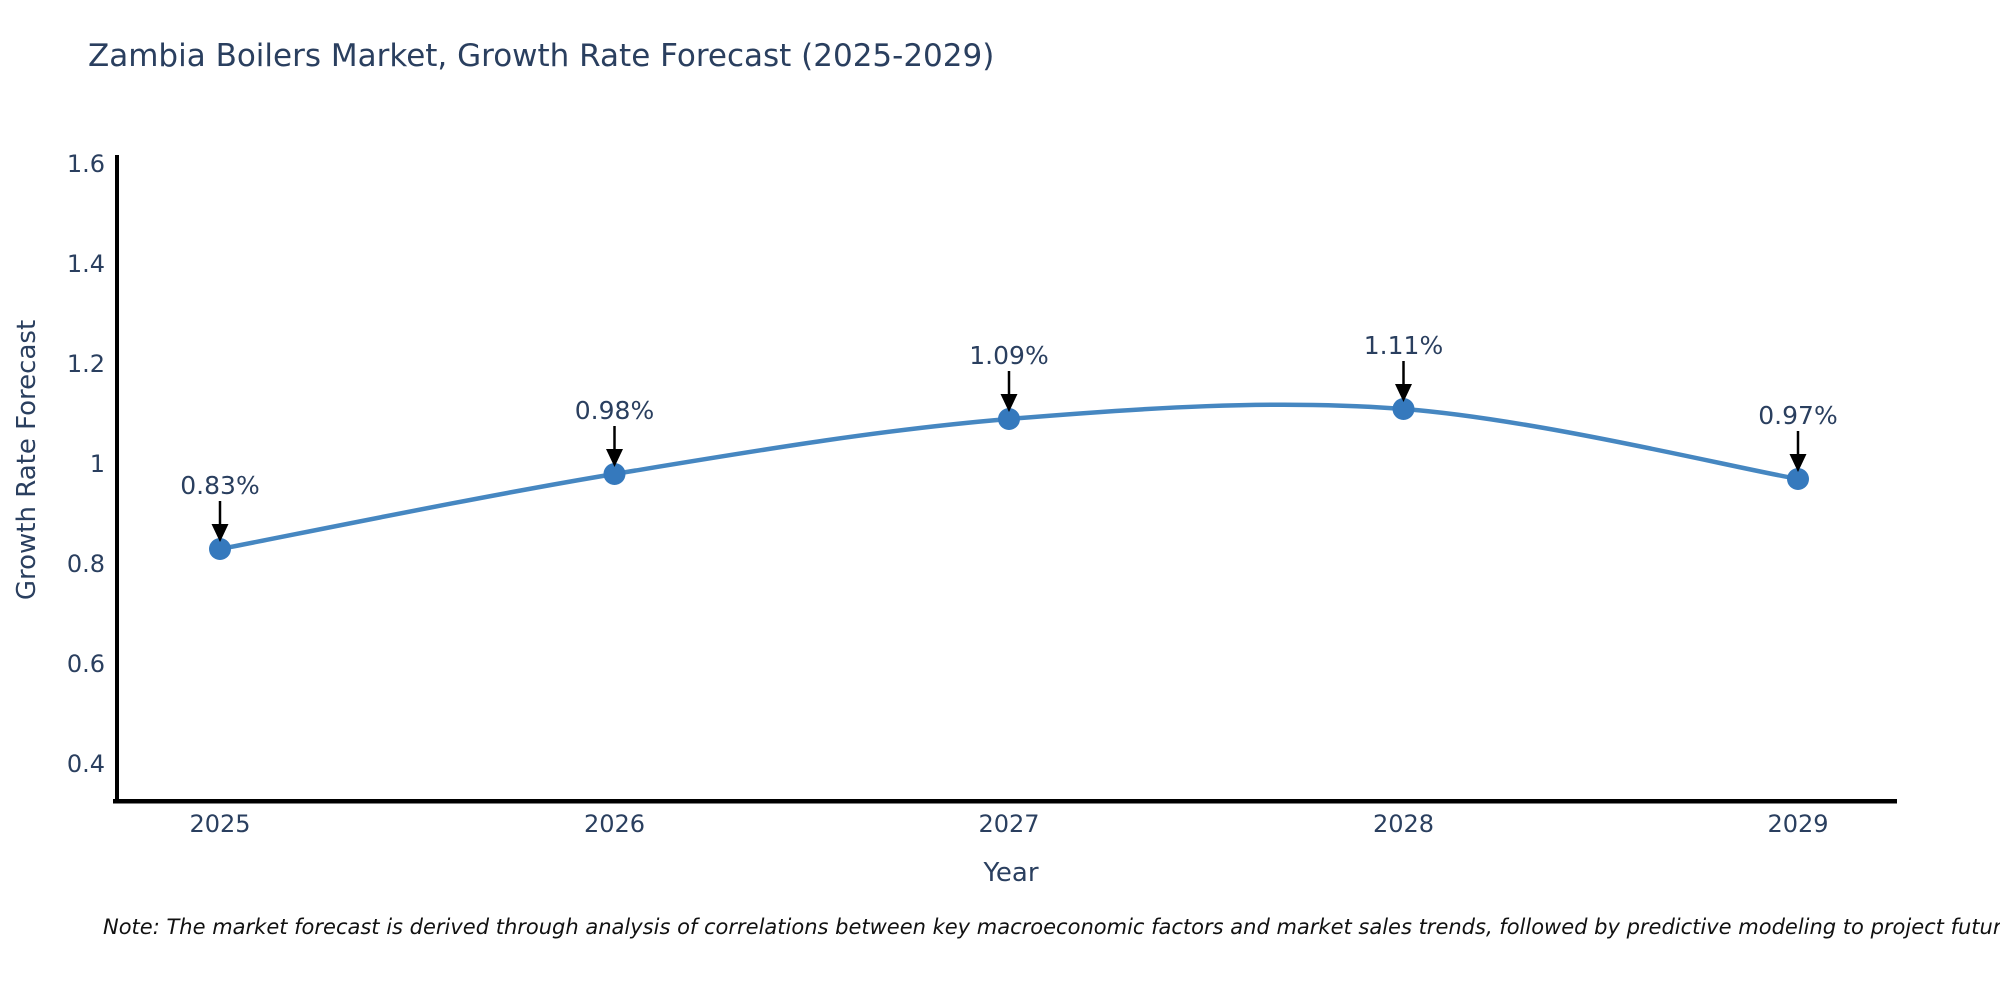 Image resolution: width=2000 pixels, height=1000 pixels. What do you see at coordinates (86, 664) in the screenshot?
I see `y-tick-label: 0.6` at bounding box center [86, 664].